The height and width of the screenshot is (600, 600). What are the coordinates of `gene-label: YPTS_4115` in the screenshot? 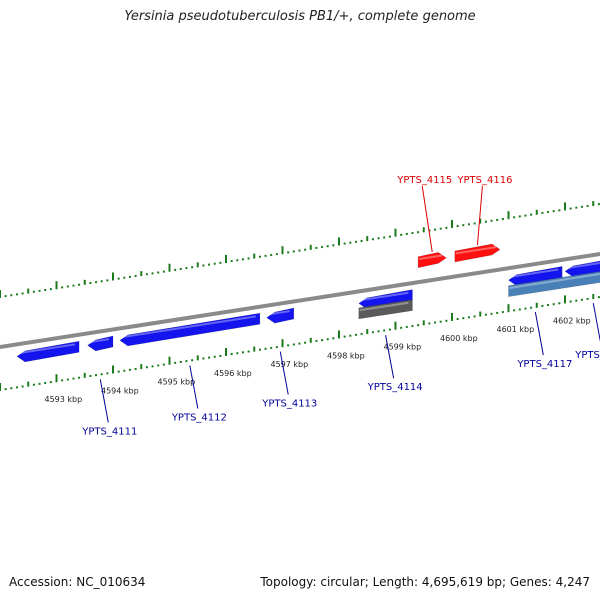 It's located at (424, 180).